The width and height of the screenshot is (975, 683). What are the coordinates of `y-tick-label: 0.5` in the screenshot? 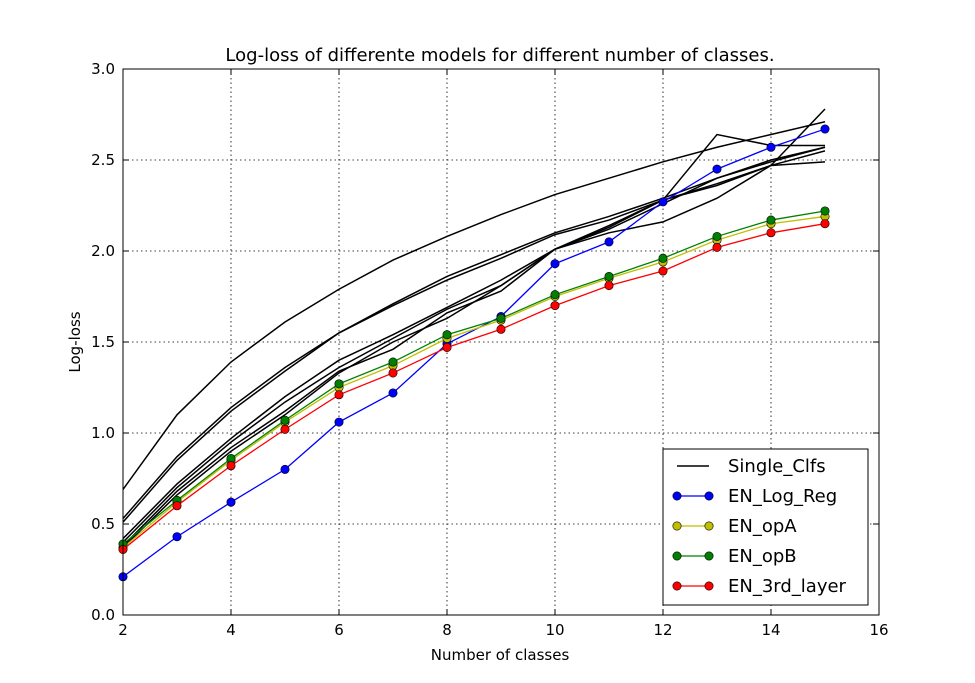 It's located at (103, 524).